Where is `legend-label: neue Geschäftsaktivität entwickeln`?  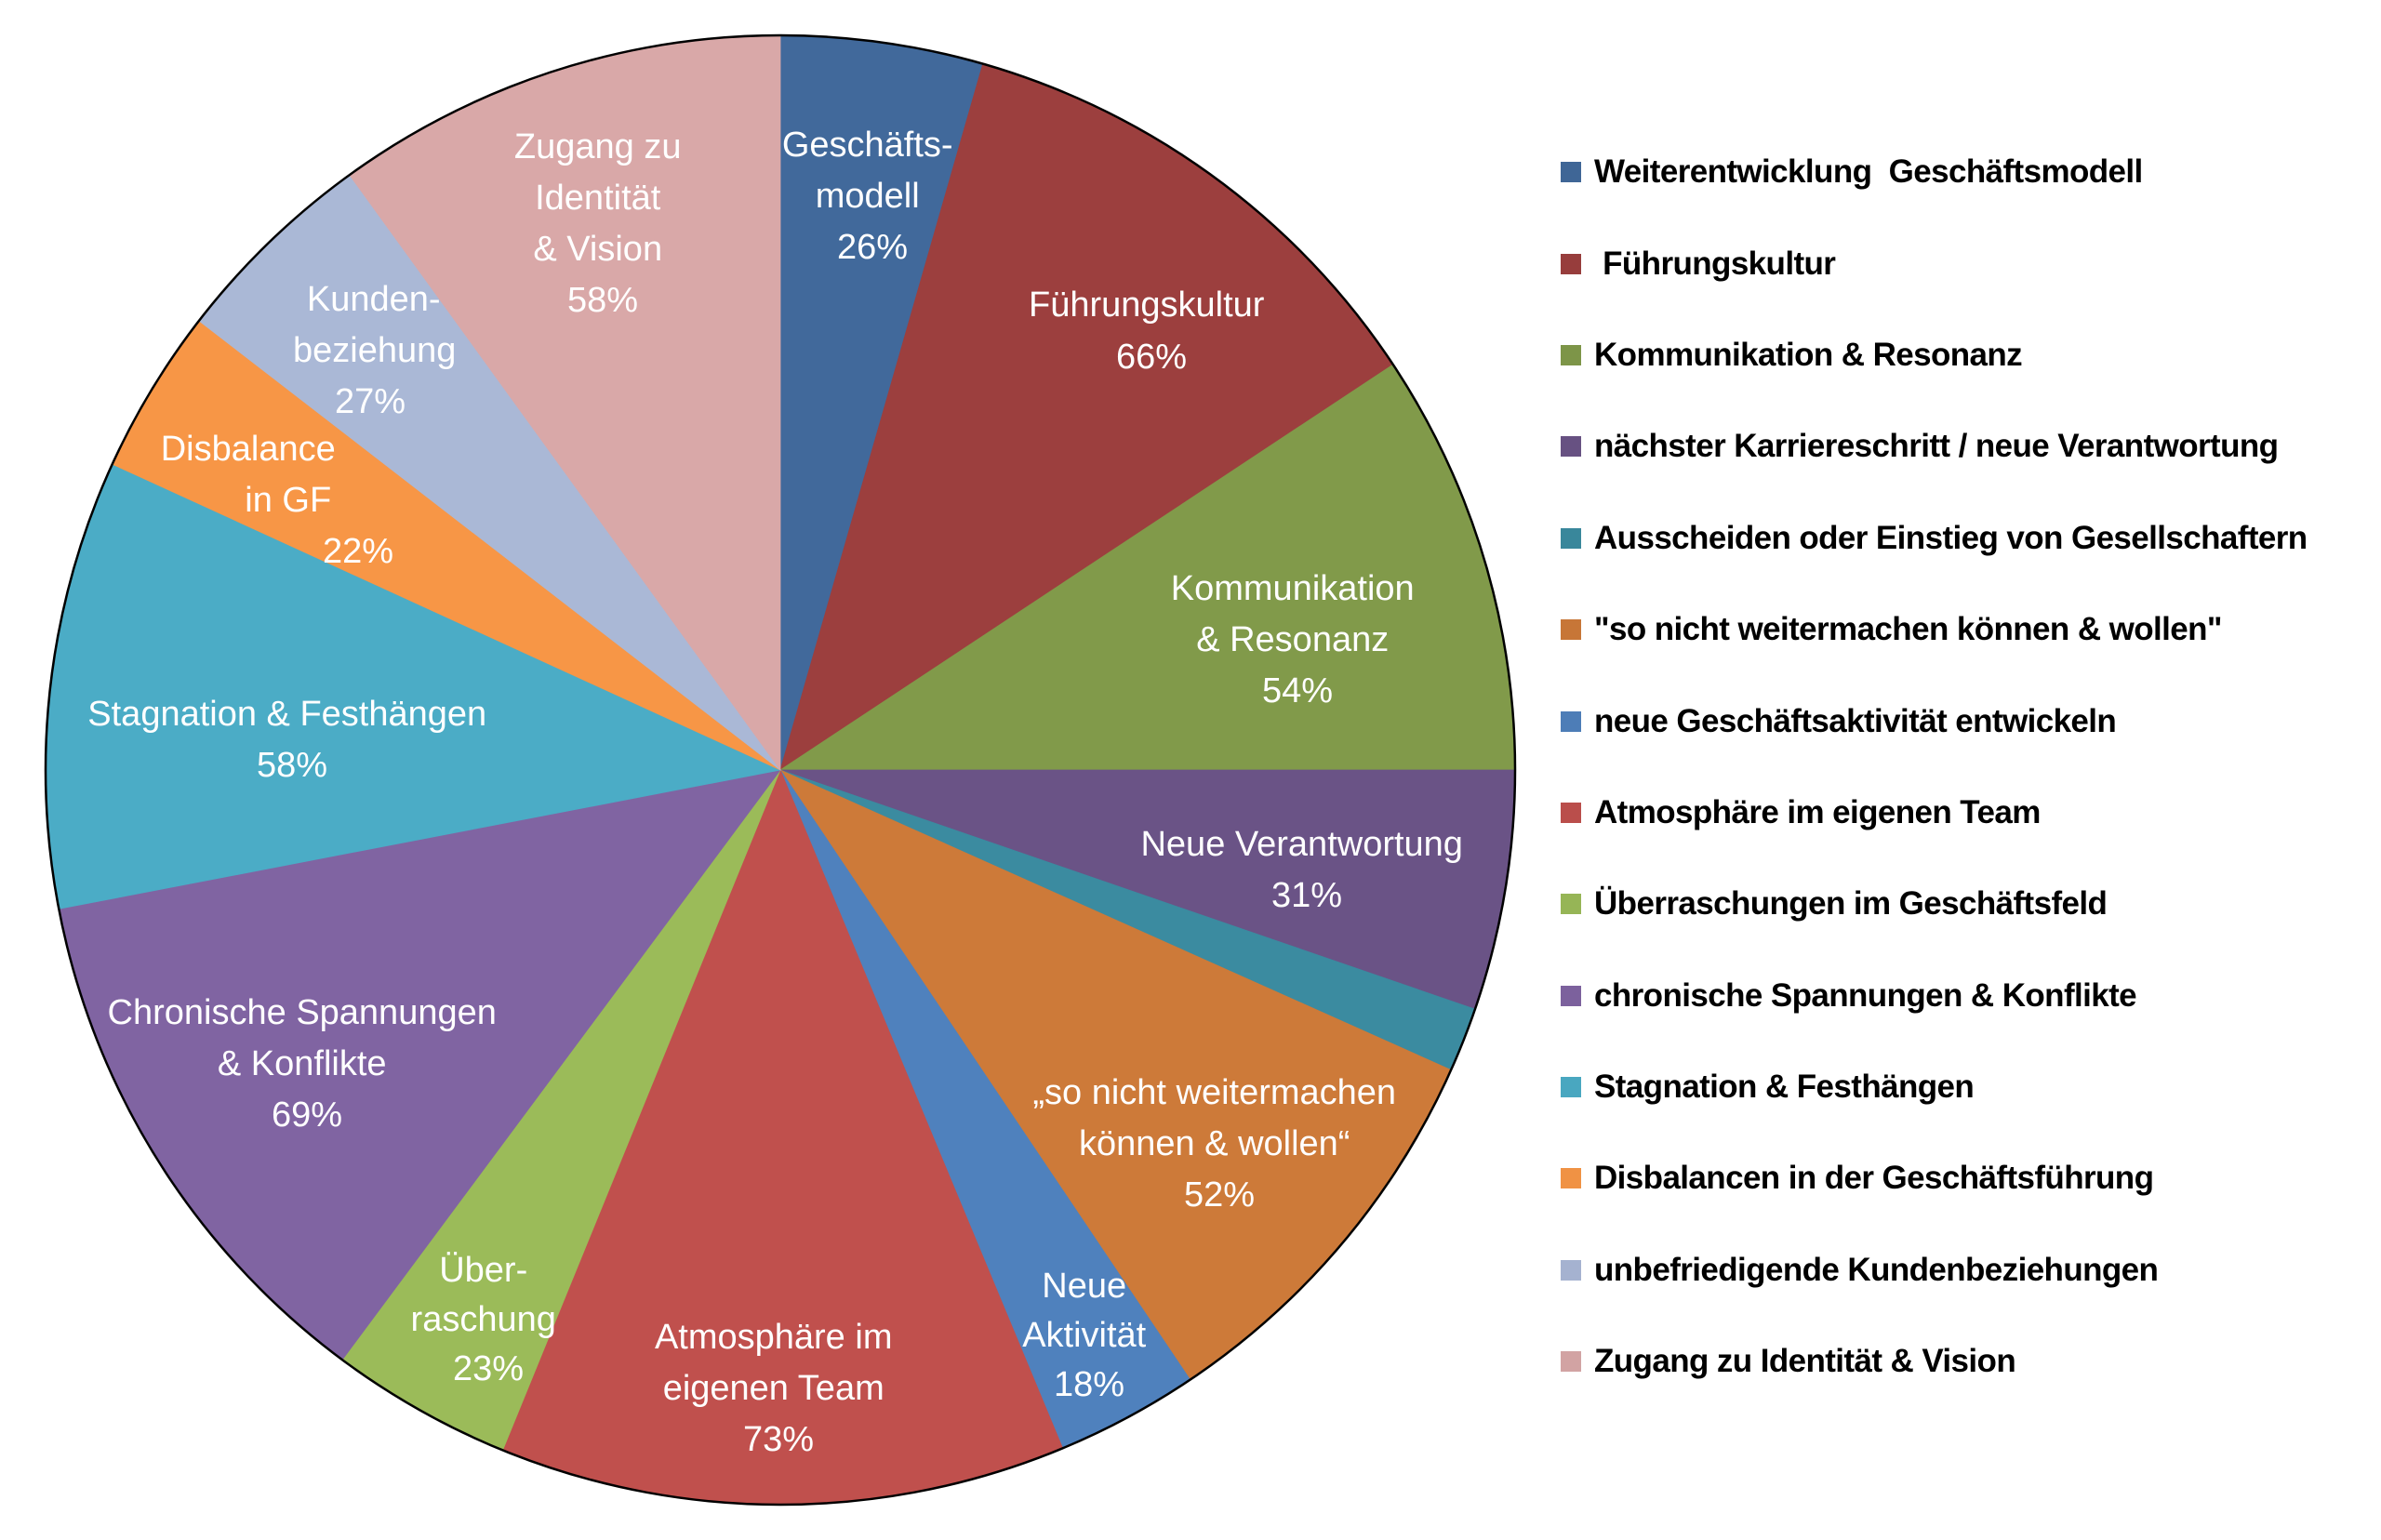
legend-label: neue Geschäftsaktivität entwickeln is located at coordinates (1855, 720).